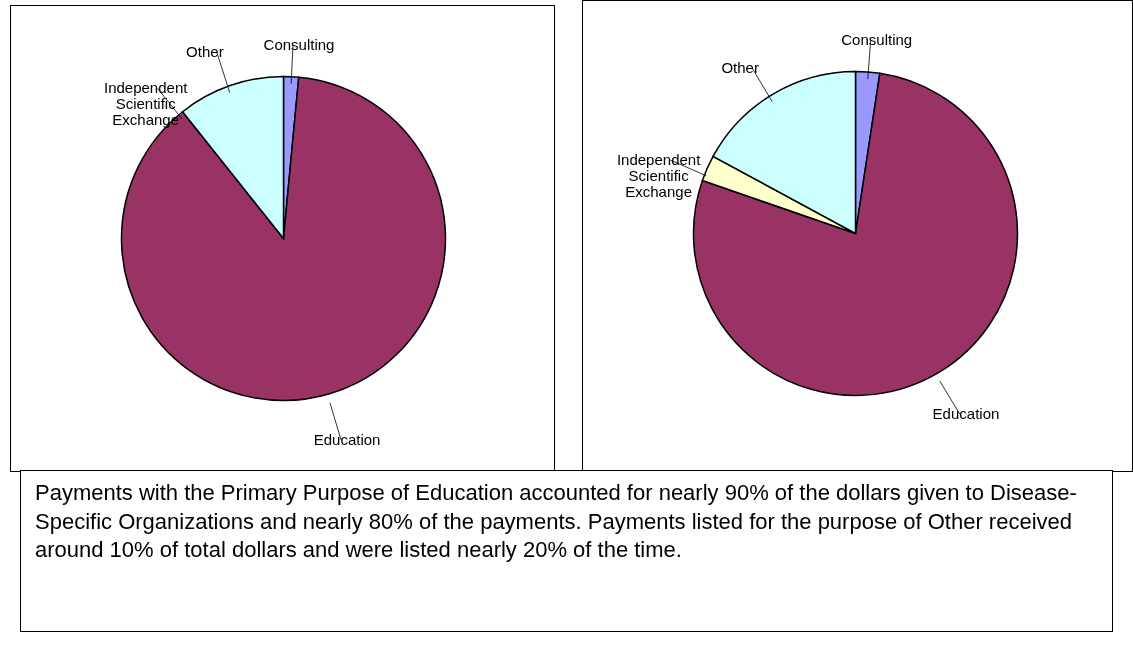 Image resolution: width=1133 pixels, height=650 pixels. I want to click on slice-label: Independent Scientific Exchange, so click(659, 176).